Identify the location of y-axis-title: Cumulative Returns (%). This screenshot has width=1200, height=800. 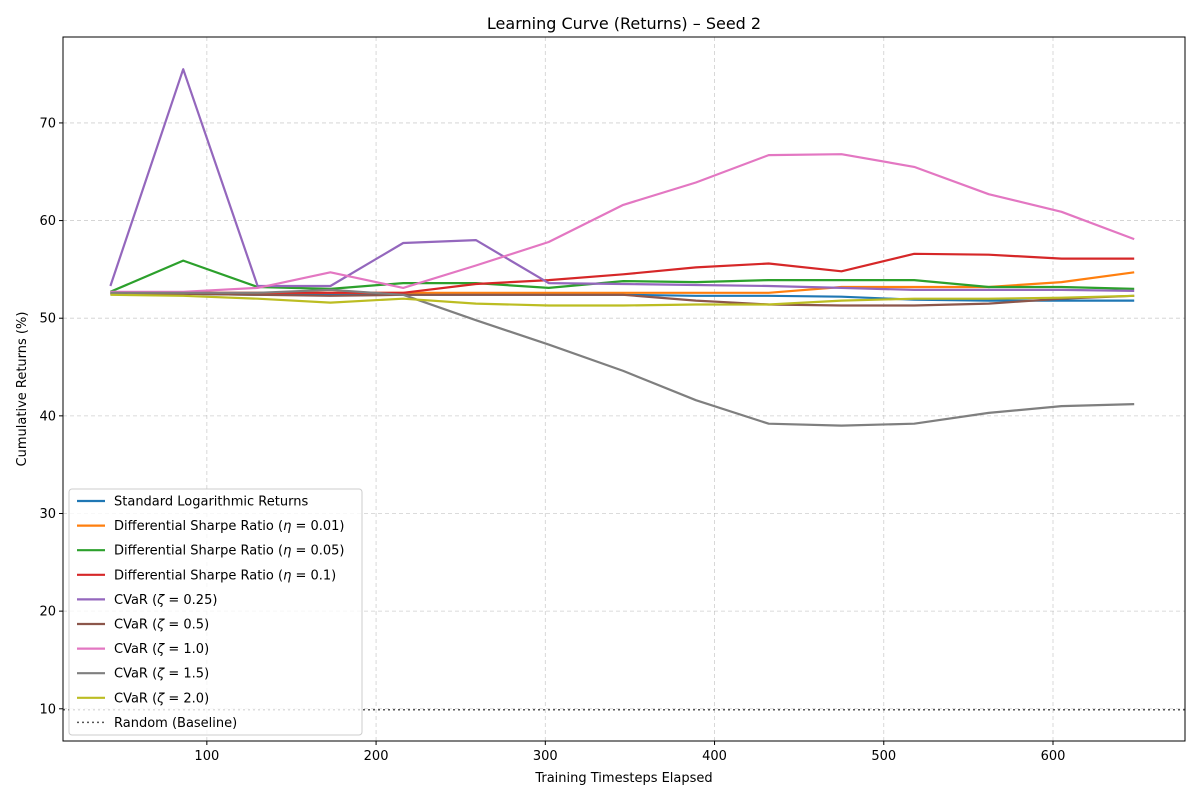
(22, 389).